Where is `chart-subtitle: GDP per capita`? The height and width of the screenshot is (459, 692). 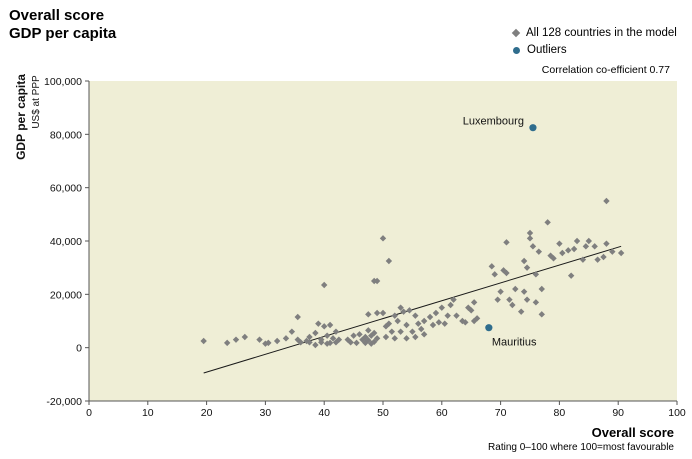 chart-subtitle: GDP per capita is located at coordinates (63, 33).